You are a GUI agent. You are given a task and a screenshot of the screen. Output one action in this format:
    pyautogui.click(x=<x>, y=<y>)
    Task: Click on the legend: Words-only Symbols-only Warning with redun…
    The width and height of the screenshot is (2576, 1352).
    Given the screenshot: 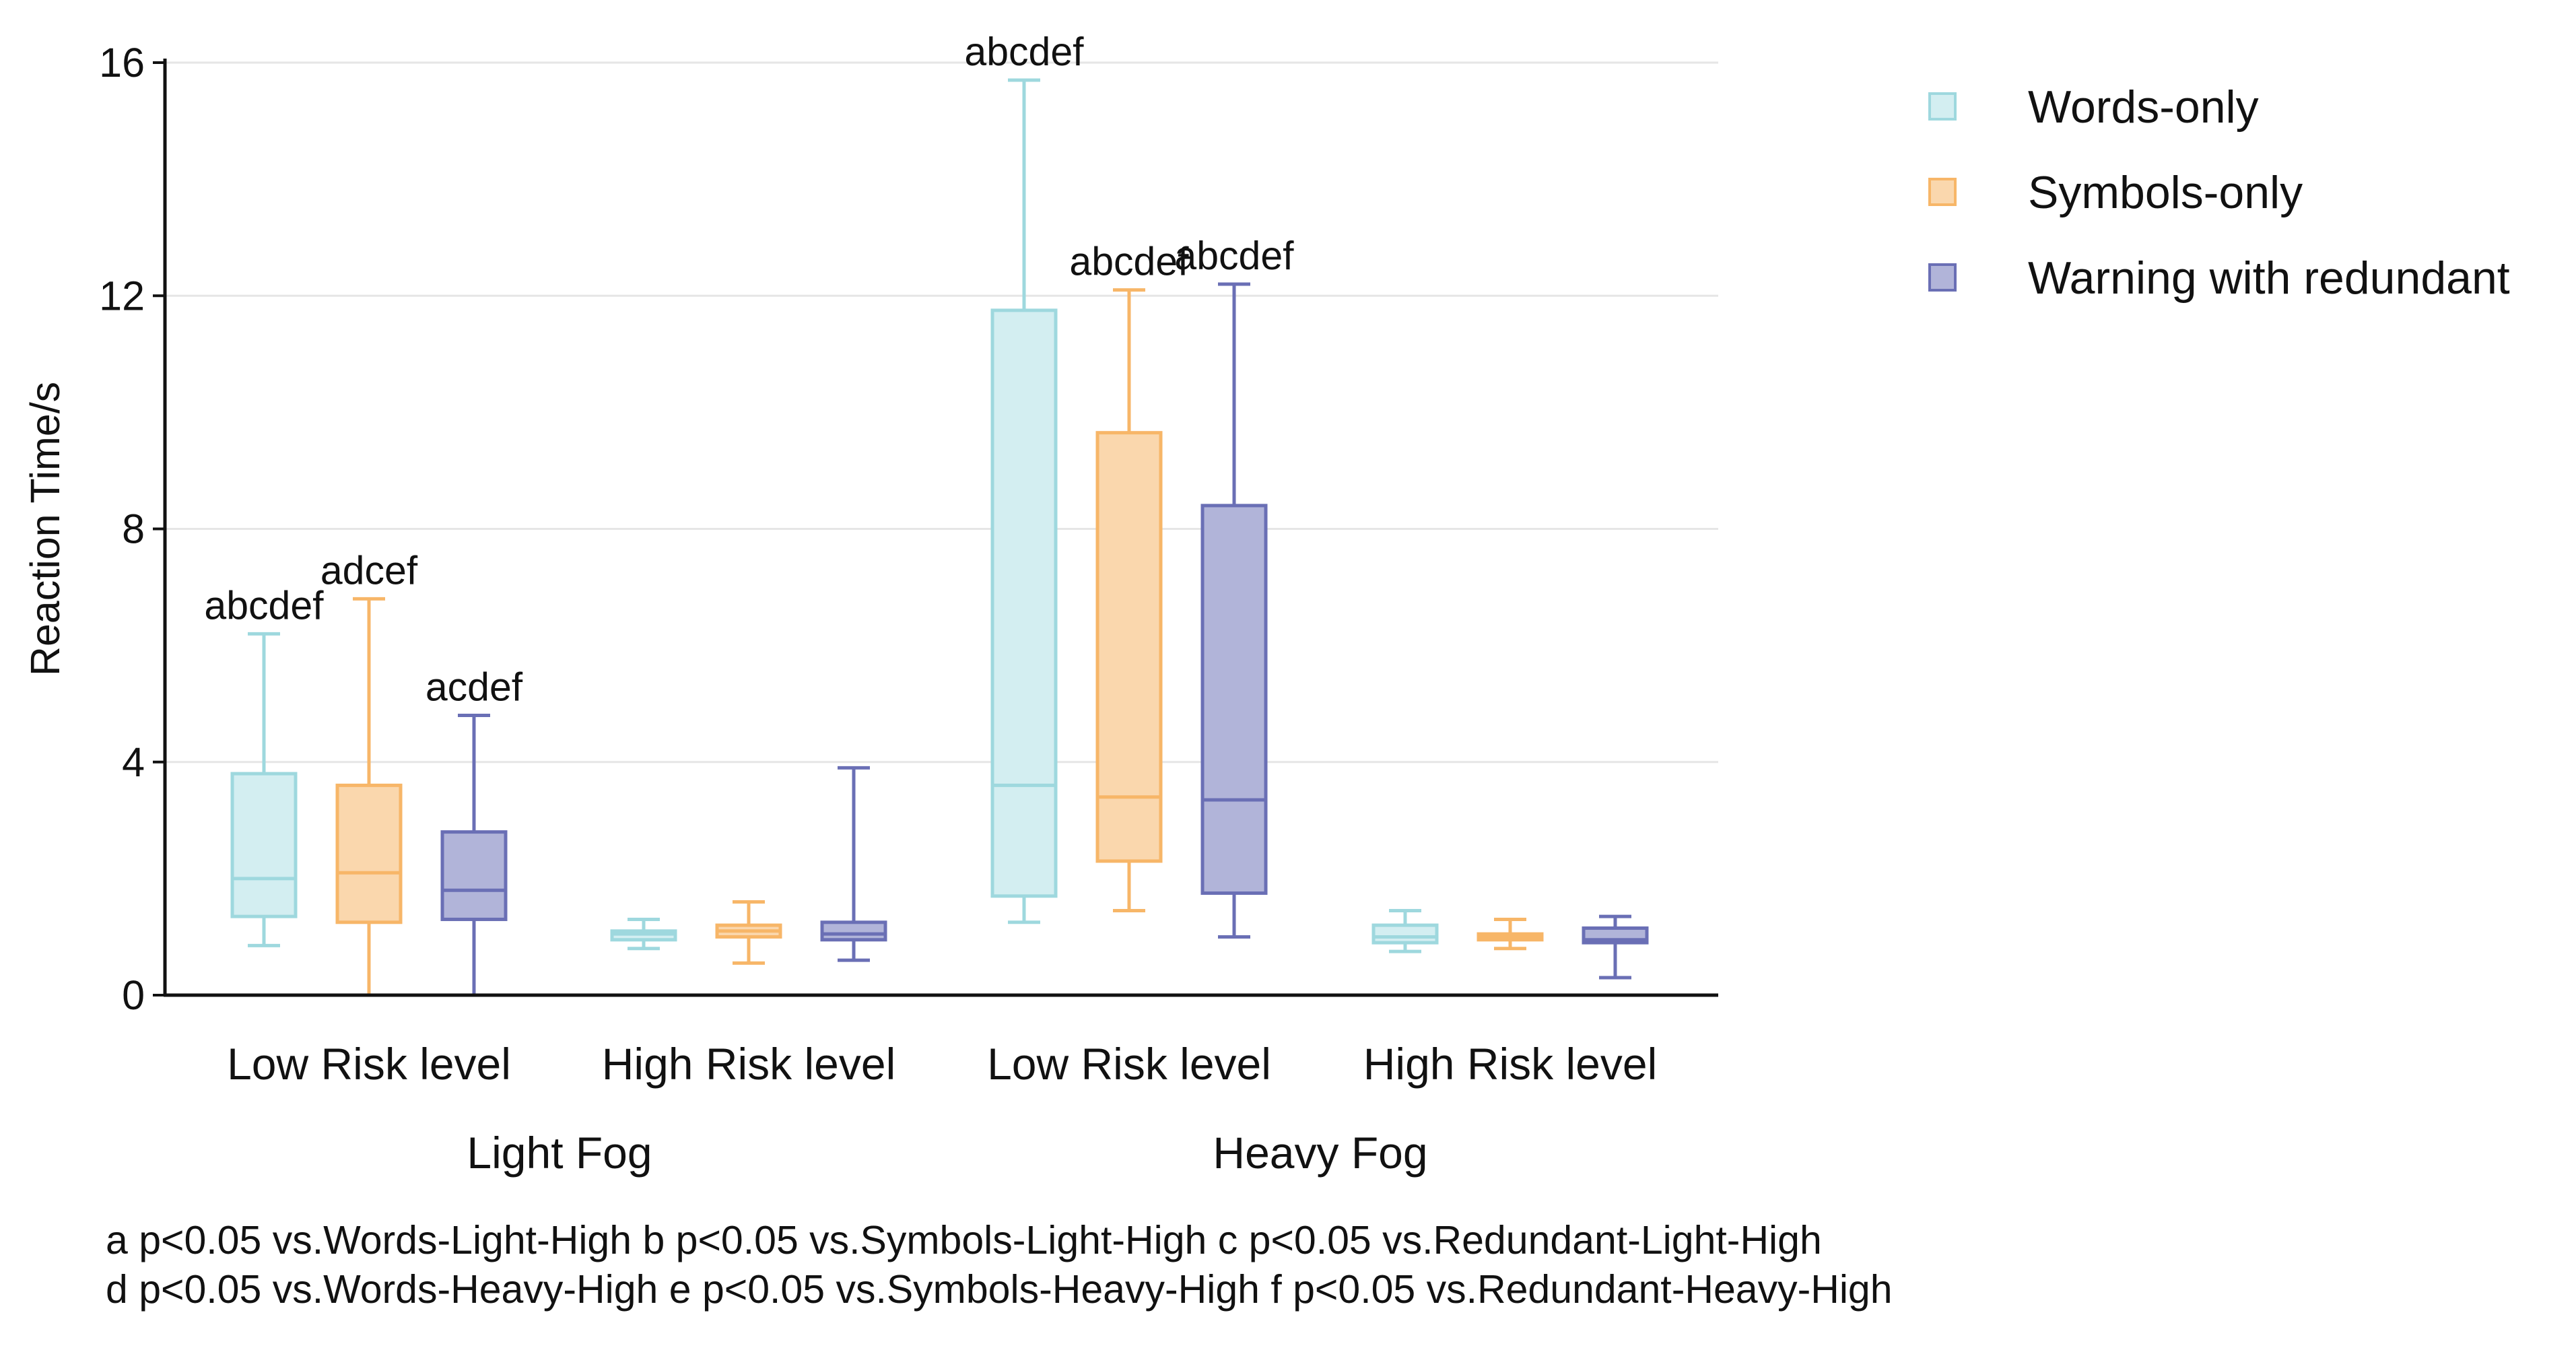 What is the action you would take?
    pyautogui.click(x=2219, y=192)
    